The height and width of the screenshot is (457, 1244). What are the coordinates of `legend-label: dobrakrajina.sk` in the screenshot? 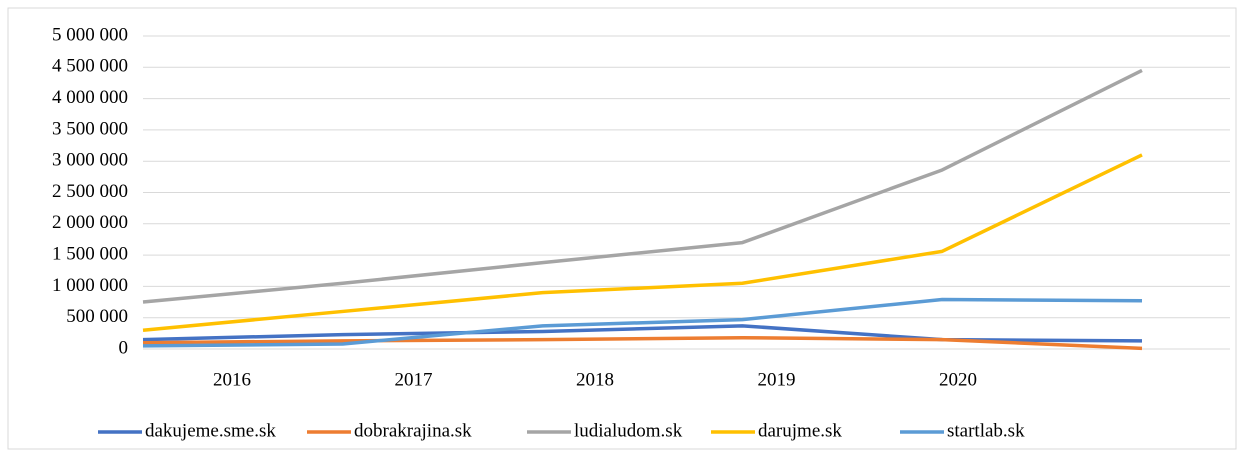 It's located at (413, 430).